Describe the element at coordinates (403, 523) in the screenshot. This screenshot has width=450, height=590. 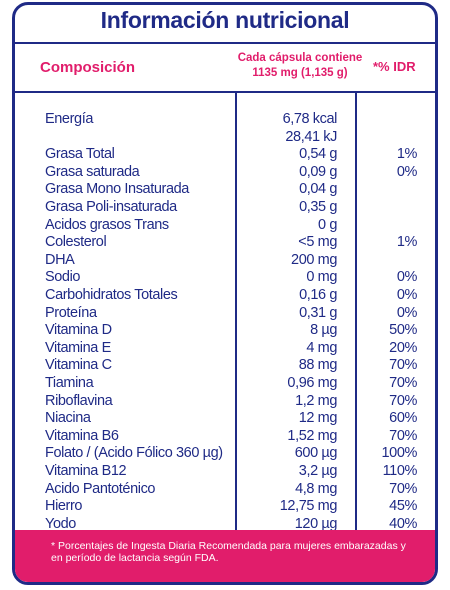
I see `nutrient-idr: 40%` at that location.